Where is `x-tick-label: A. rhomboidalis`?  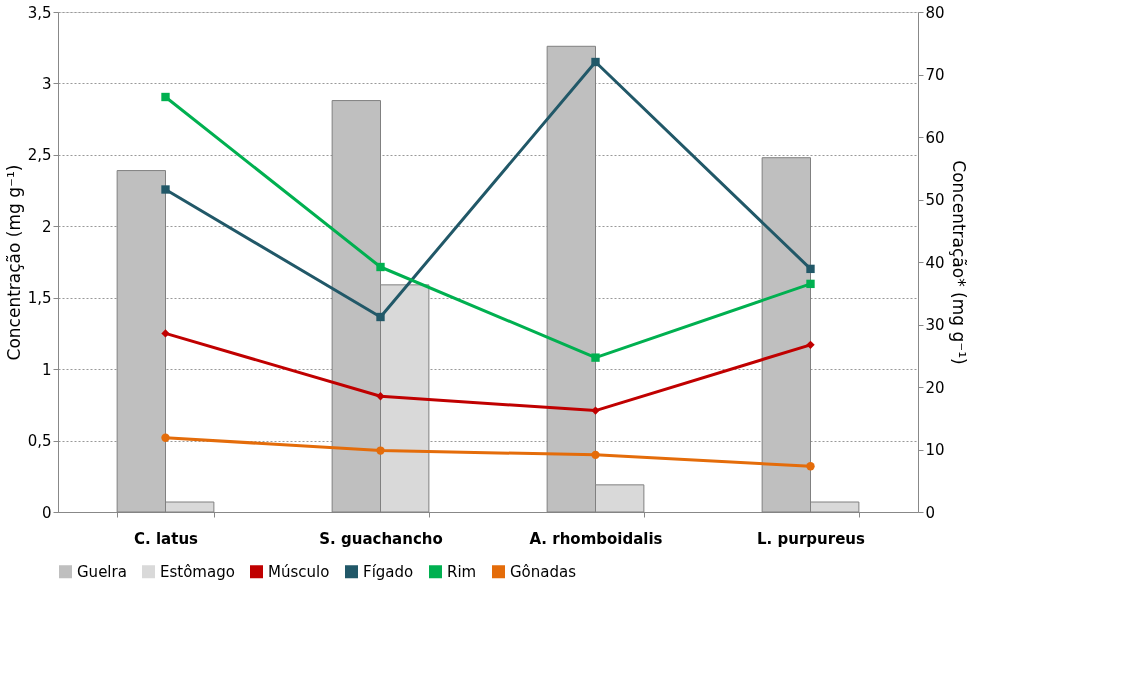 x-tick-label: A. rhomboidalis is located at coordinates (596, 538).